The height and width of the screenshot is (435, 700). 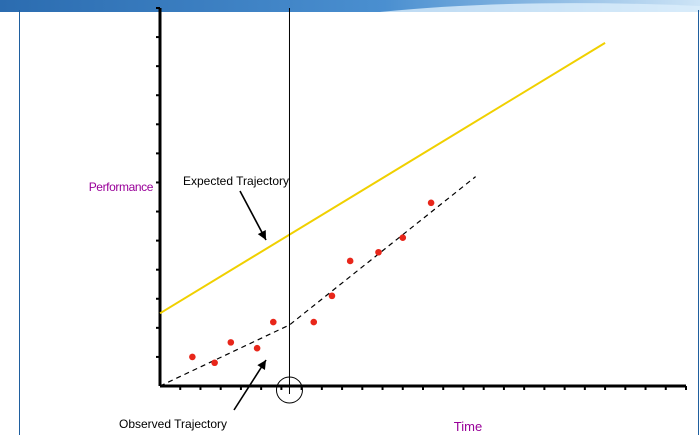 I want to click on x-axis-label: Time, so click(x=468, y=426).